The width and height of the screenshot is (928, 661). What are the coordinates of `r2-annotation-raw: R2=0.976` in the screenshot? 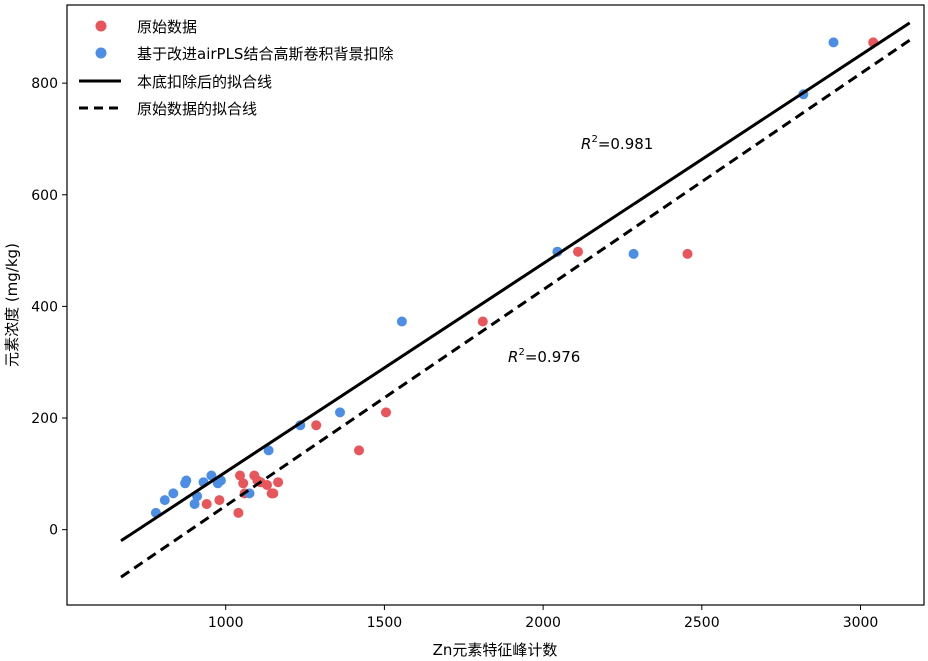 It's located at (544, 356).